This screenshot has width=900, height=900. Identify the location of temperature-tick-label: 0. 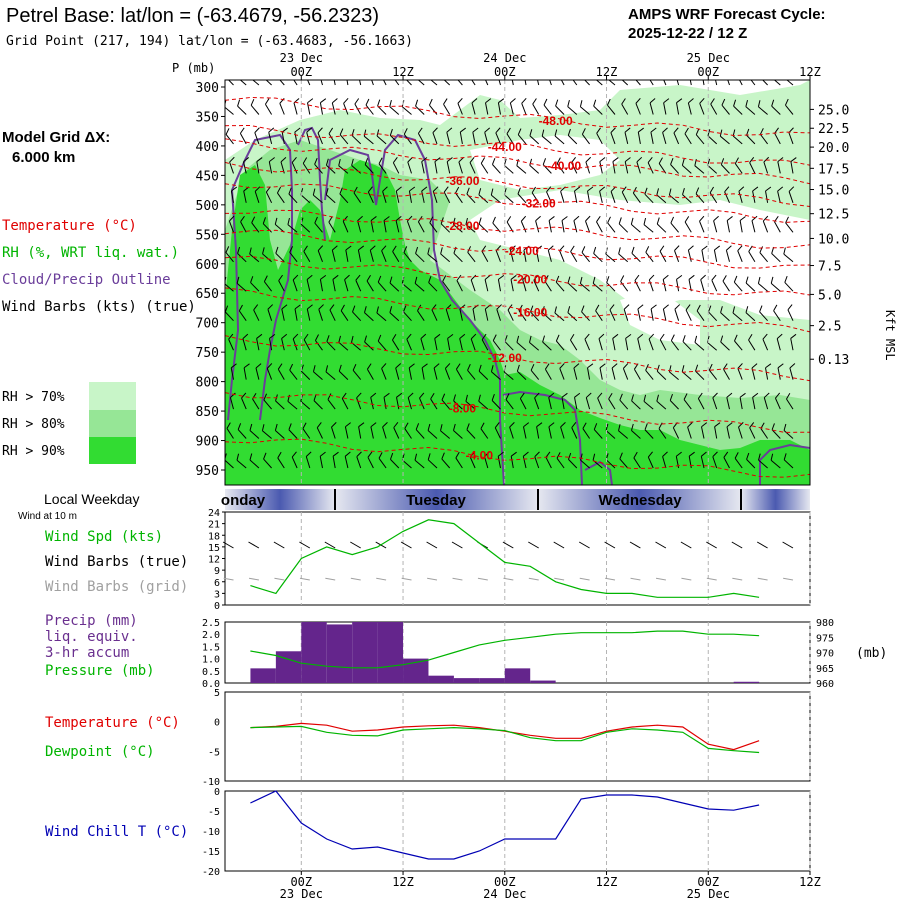
(217, 723).